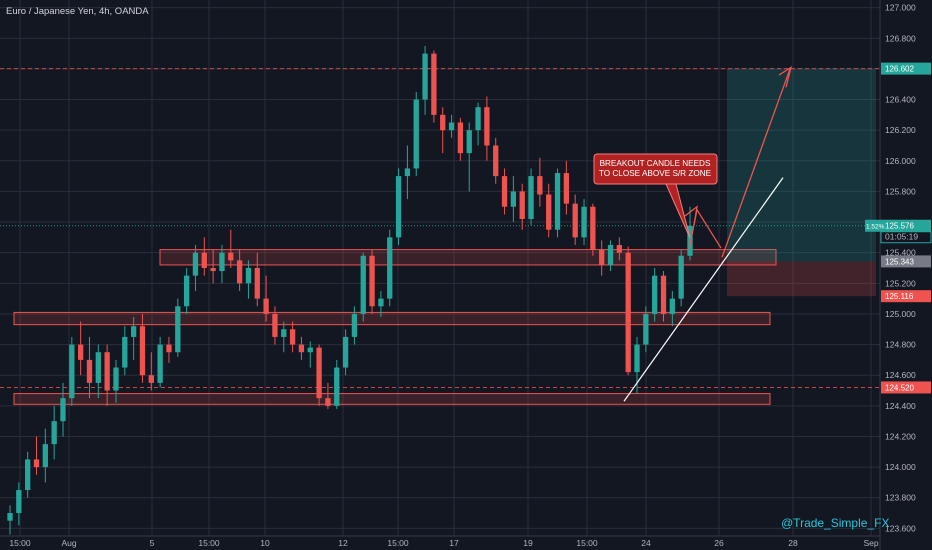 The height and width of the screenshot is (550, 932). What do you see at coordinates (655, 163) in the screenshot?
I see `callout-text-line: BREAKOUT CANDLE NEEDS` at bounding box center [655, 163].